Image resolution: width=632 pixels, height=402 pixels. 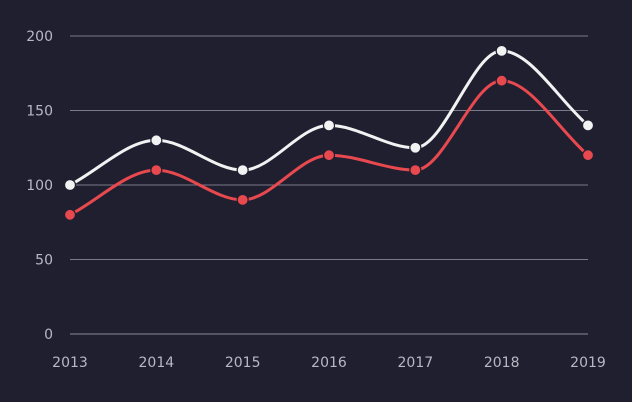 I want to click on x-tick-label: 2019, so click(x=588, y=363).